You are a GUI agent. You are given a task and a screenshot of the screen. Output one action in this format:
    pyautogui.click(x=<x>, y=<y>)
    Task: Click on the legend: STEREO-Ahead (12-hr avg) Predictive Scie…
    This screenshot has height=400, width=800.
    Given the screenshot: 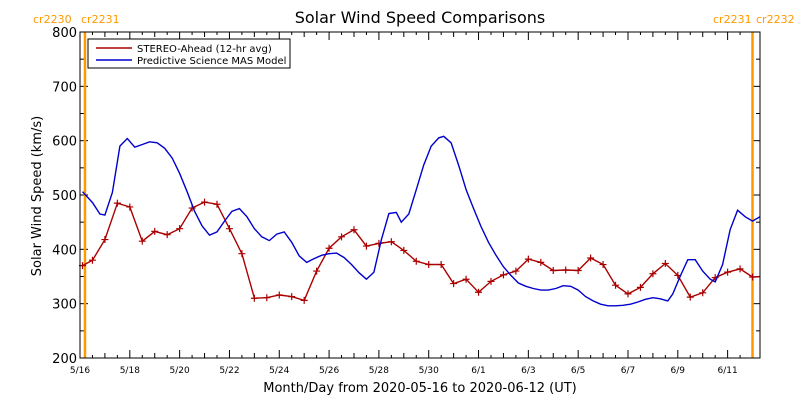 What is the action you would take?
    pyautogui.click(x=189, y=53)
    